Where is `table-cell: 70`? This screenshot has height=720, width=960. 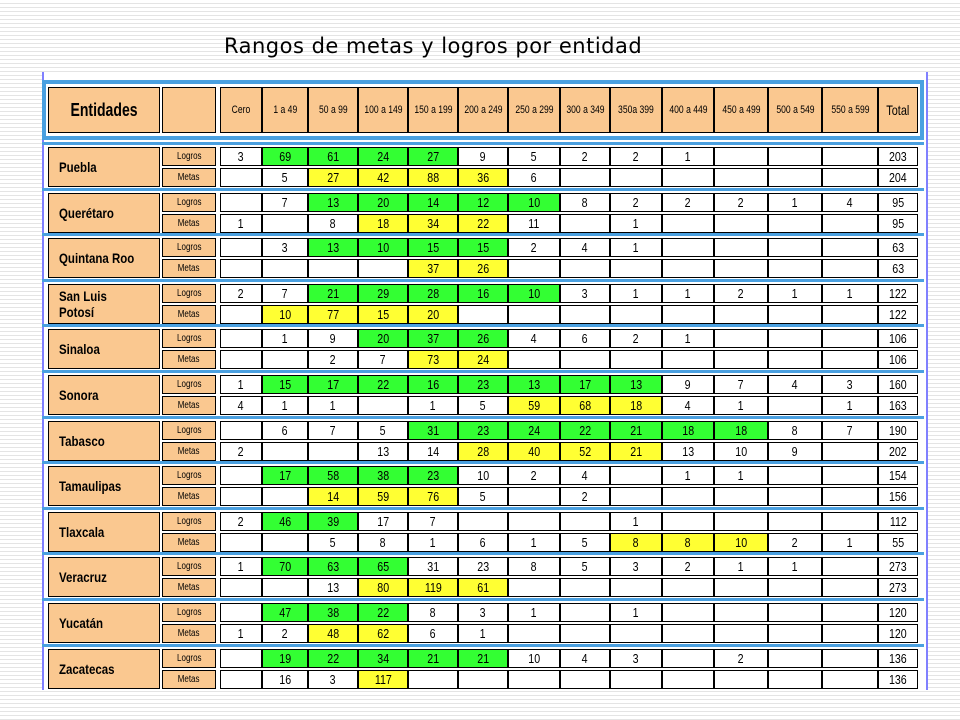
table-cell: 70 is located at coordinates (285, 566).